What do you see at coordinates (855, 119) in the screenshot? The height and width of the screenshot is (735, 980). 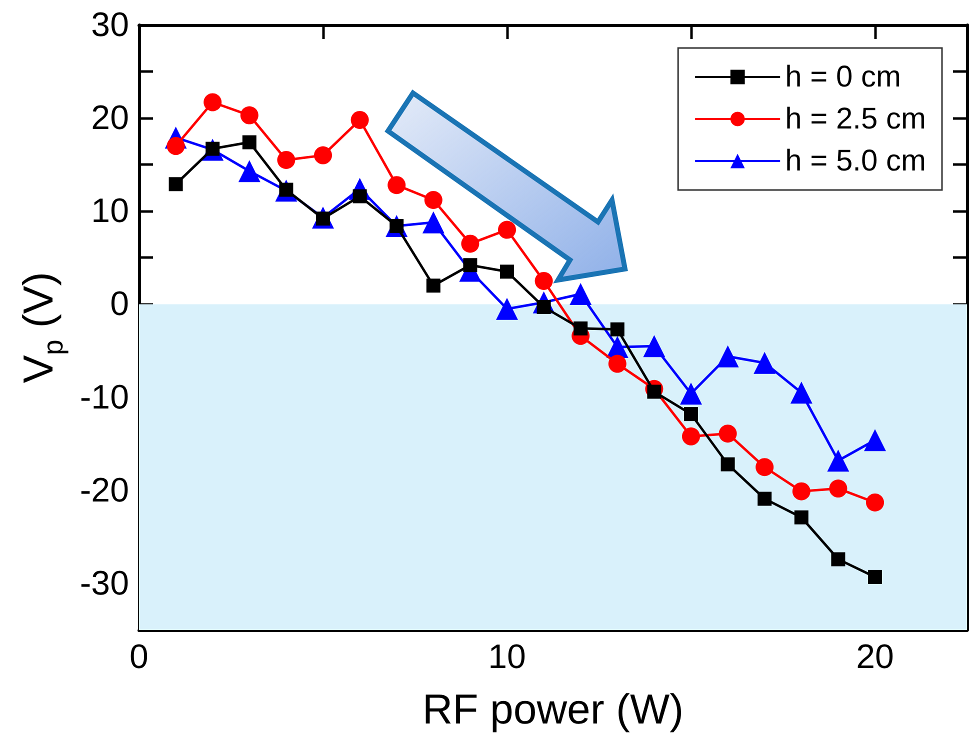 I see `legend-label: h = 2.5 cm` at bounding box center [855, 119].